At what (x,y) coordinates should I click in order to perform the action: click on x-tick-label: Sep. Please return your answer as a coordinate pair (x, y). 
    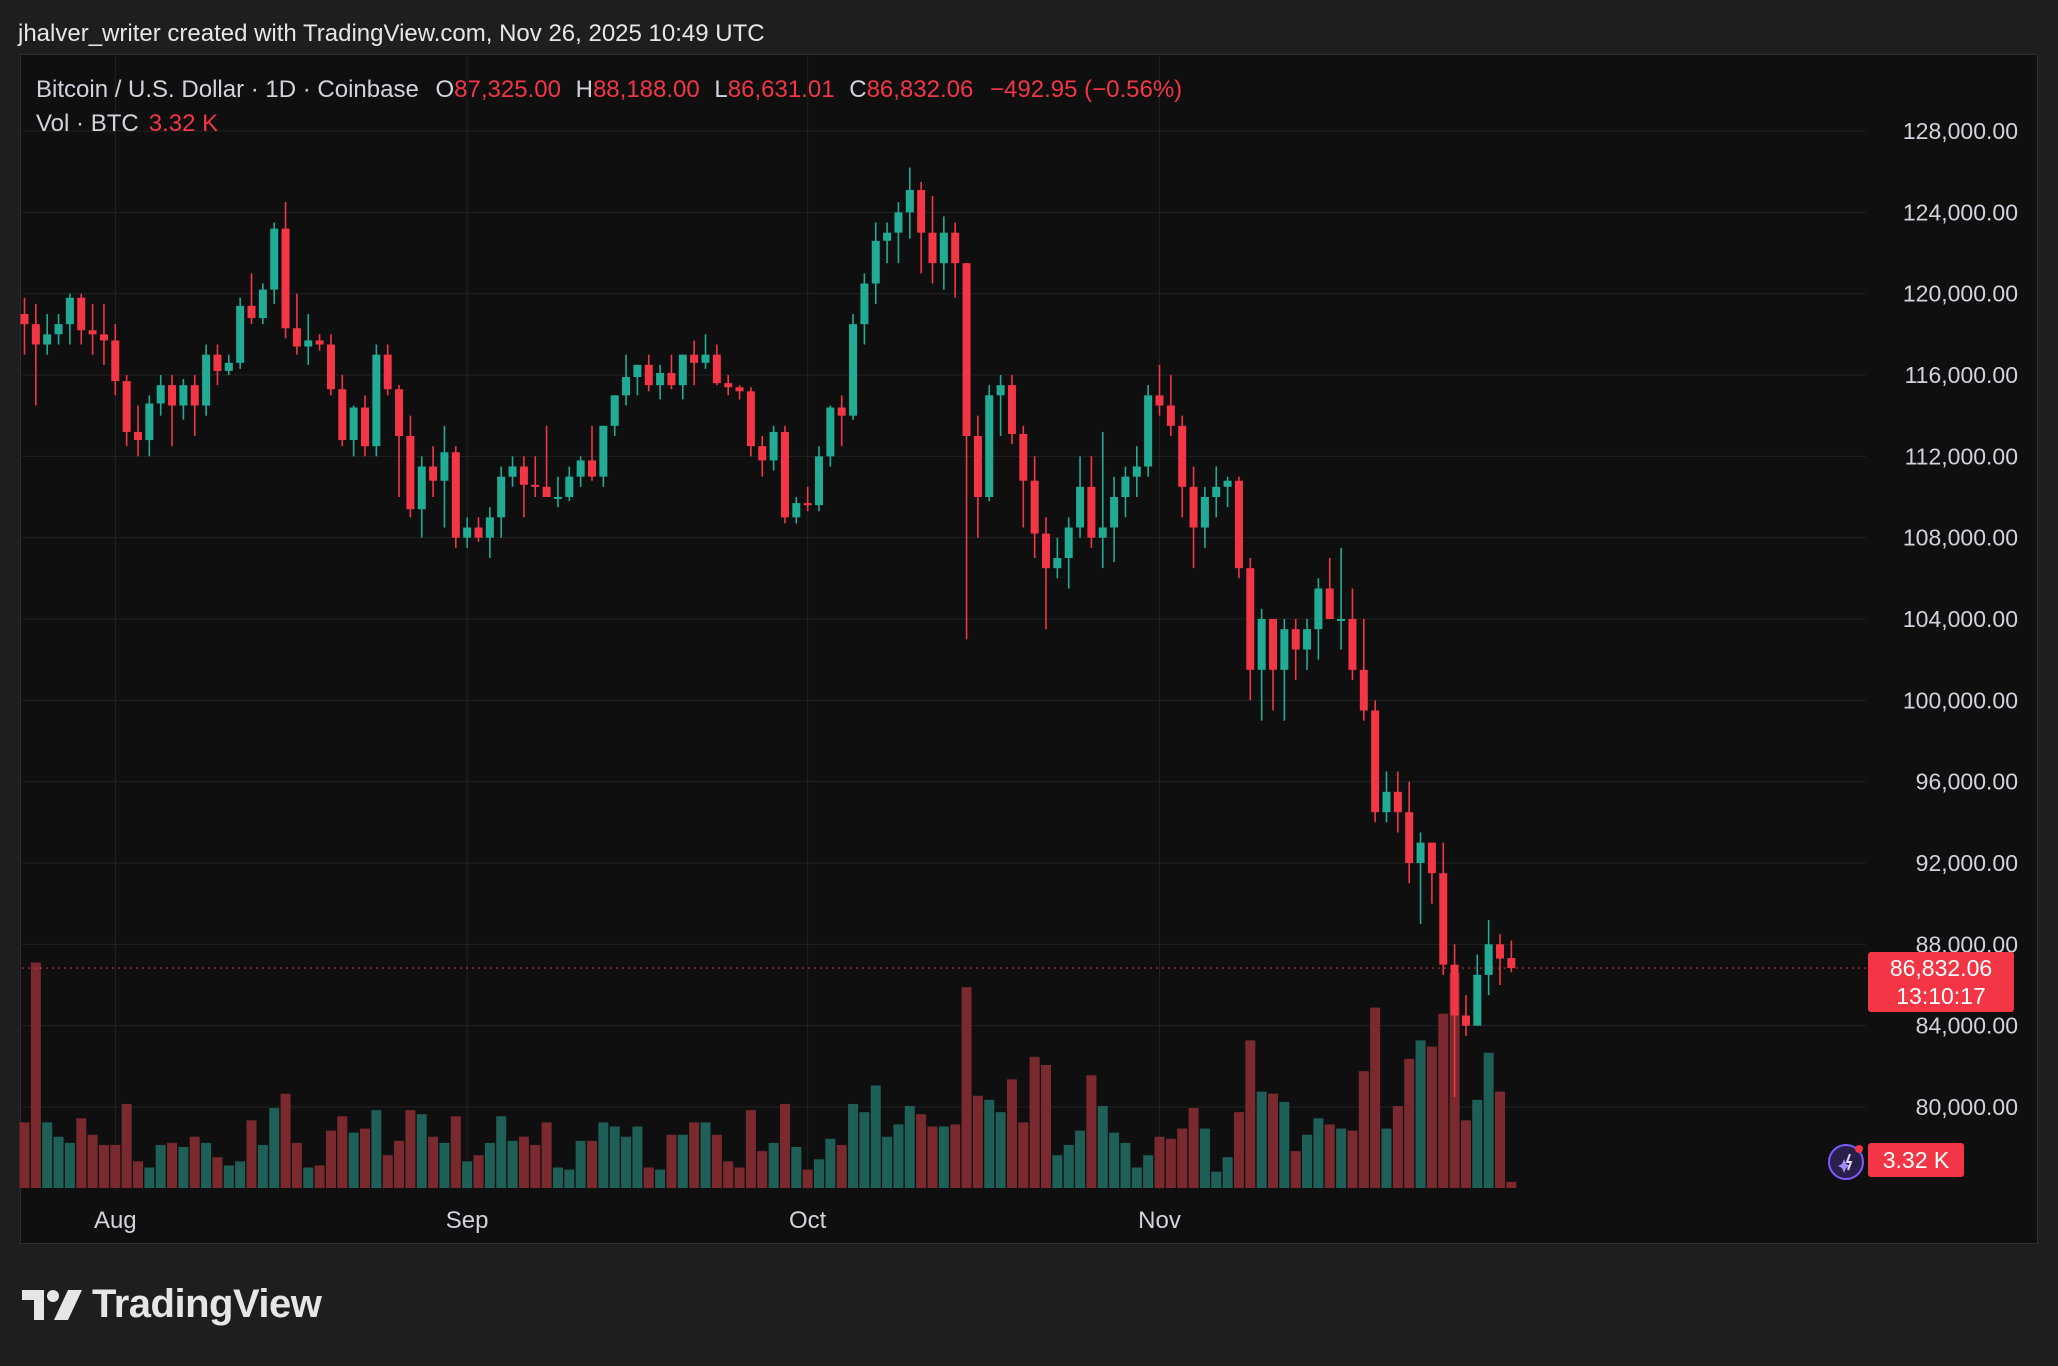
    Looking at the image, I should click on (467, 1220).